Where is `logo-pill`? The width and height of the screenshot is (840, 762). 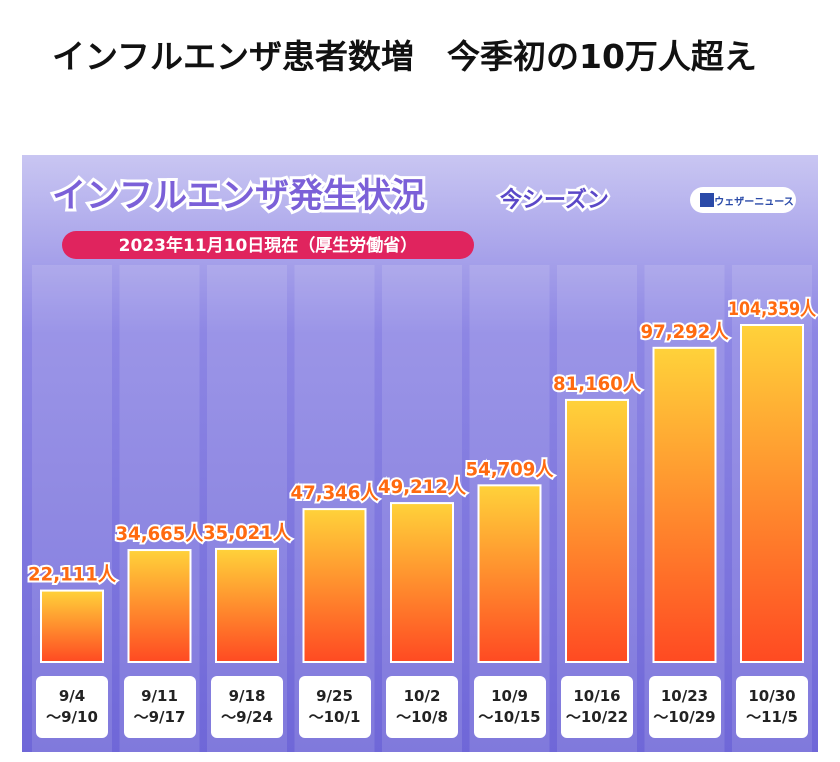
logo-pill is located at coordinates (743, 200).